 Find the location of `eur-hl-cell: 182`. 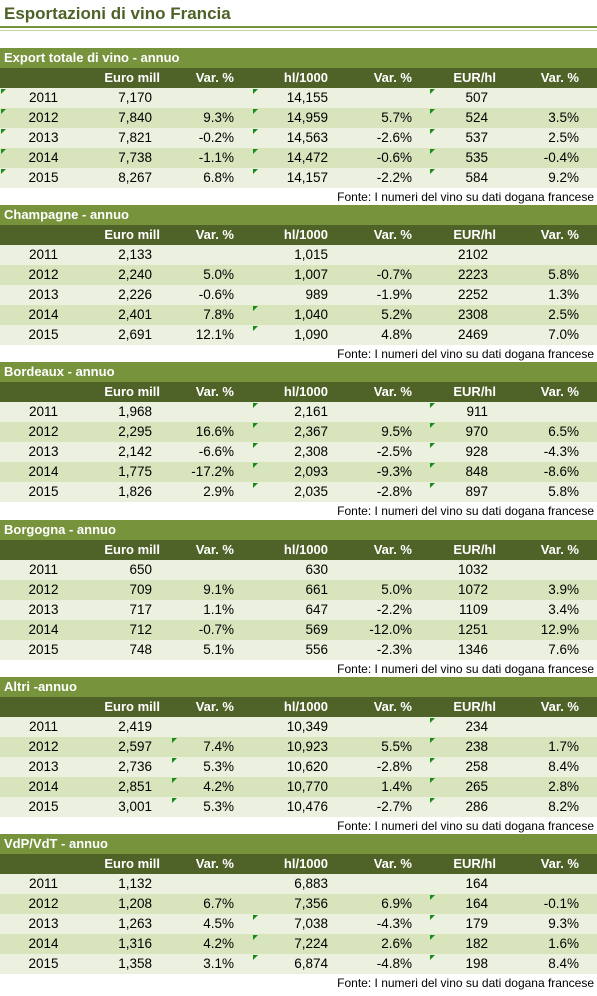

eur-hl-cell: 182 is located at coordinates (476, 943).